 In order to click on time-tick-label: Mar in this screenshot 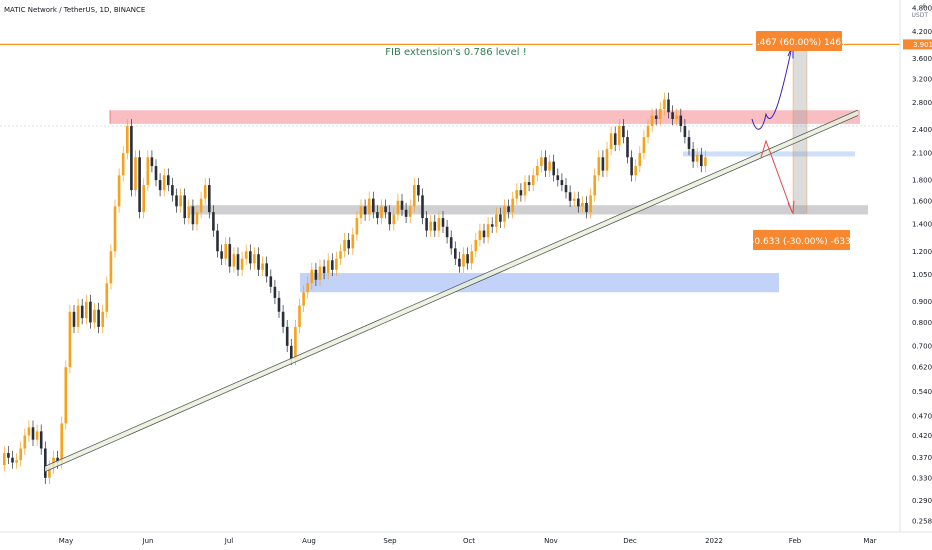, I will do `click(869, 541)`.